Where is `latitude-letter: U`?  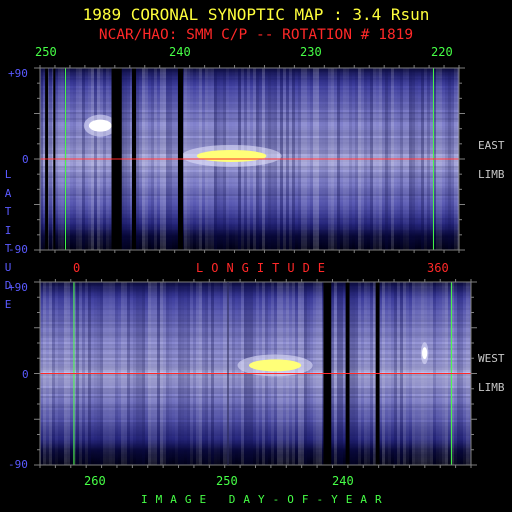 latitude-letter: U is located at coordinates (8, 267).